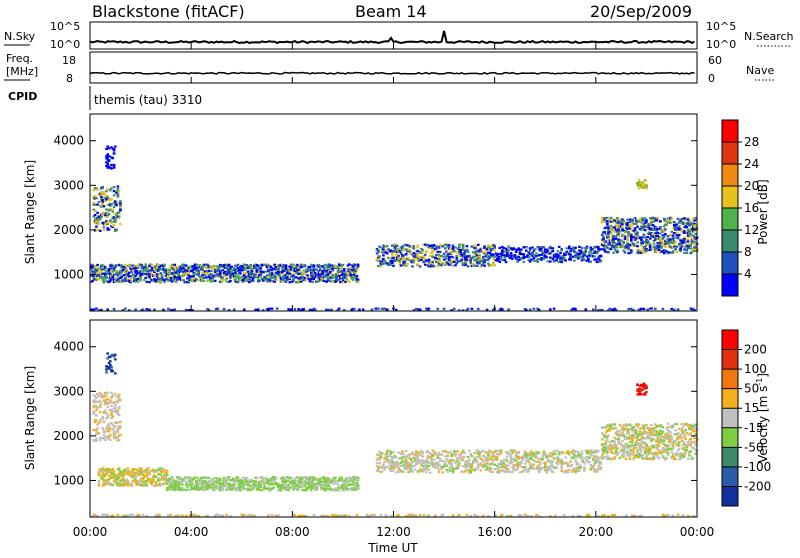 This screenshot has height=558, width=800. What do you see at coordinates (760, 70) in the screenshot?
I see `nave-label: Nave` at bounding box center [760, 70].